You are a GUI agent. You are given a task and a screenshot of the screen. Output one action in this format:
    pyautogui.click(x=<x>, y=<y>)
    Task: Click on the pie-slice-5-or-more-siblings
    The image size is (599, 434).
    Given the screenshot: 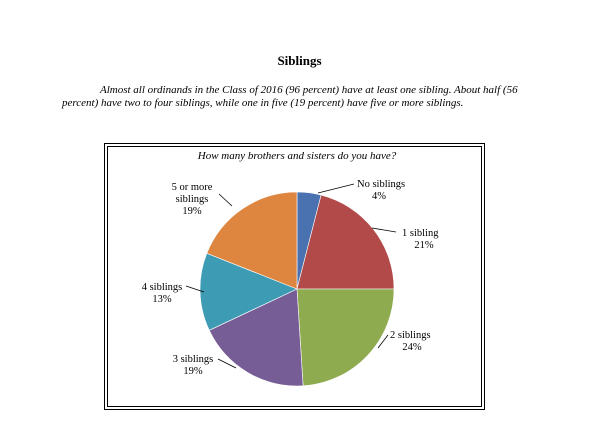 What is the action you would take?
    pyautogui.click(x=252, y=240)
    